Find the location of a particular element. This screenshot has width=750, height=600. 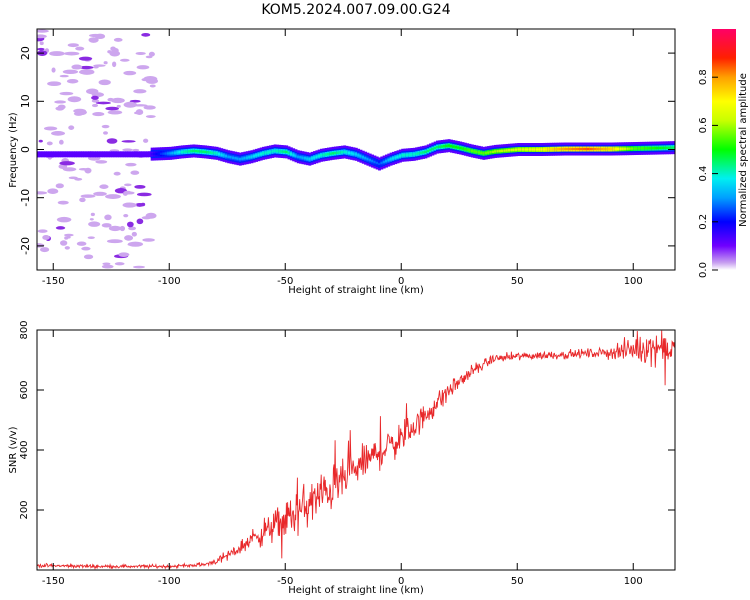

y-tick-label: 400 is located at coordinates (24, 449).